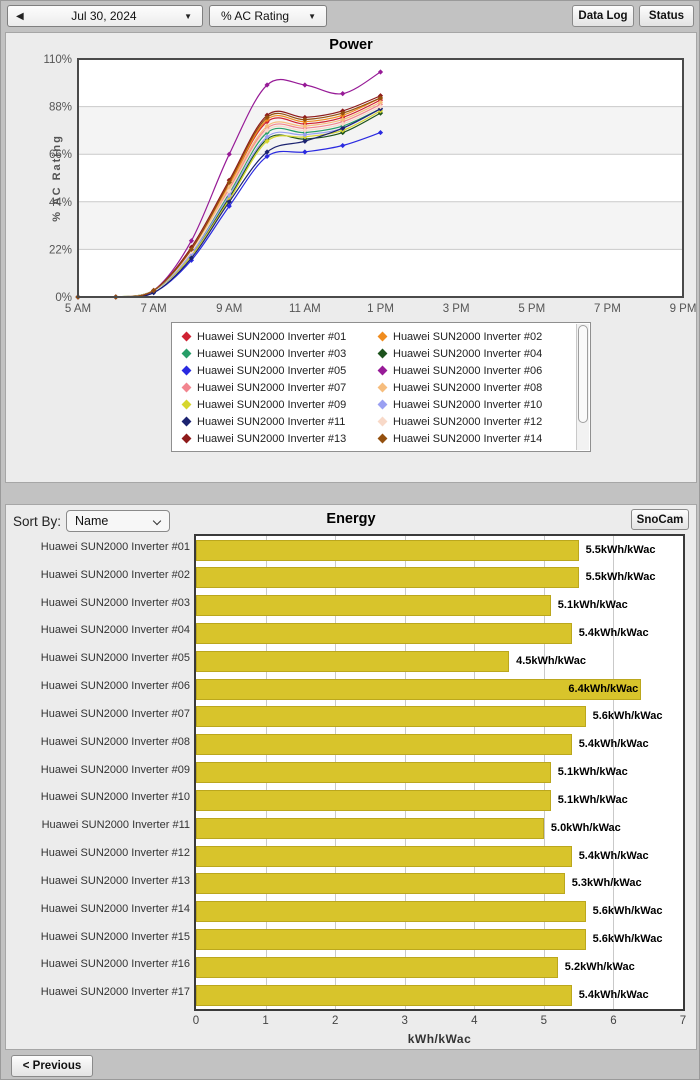 This screenshot has width=700, height=1080. What do you see at coordinates (660, 519) in the screenshot?
I see `snocam-button: SnoCam` at bounding box center [660, 519].